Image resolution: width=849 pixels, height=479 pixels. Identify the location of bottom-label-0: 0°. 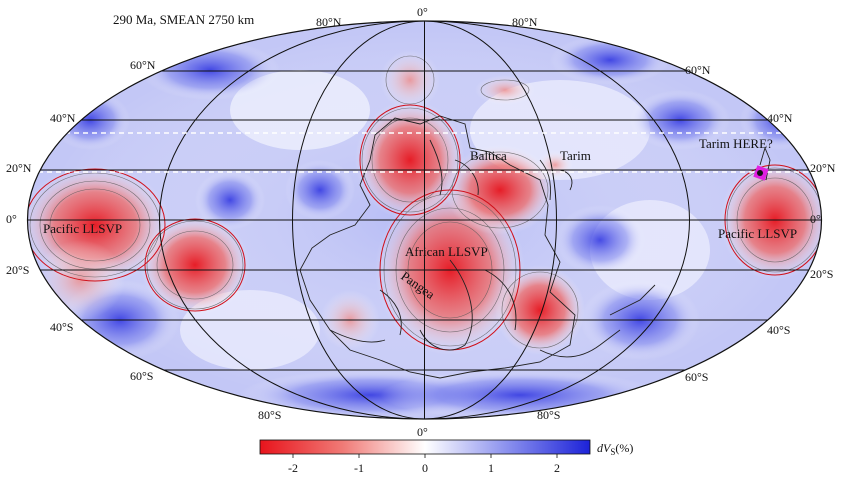
(422, 432).